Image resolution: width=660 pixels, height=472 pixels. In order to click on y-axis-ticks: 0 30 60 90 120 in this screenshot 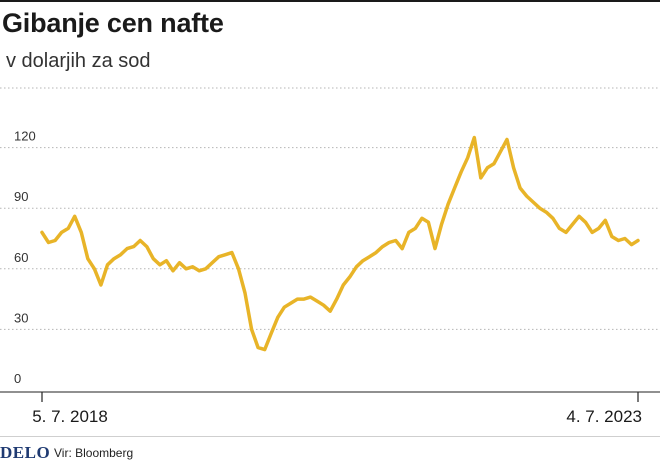, I will do `click(25, 257)`.